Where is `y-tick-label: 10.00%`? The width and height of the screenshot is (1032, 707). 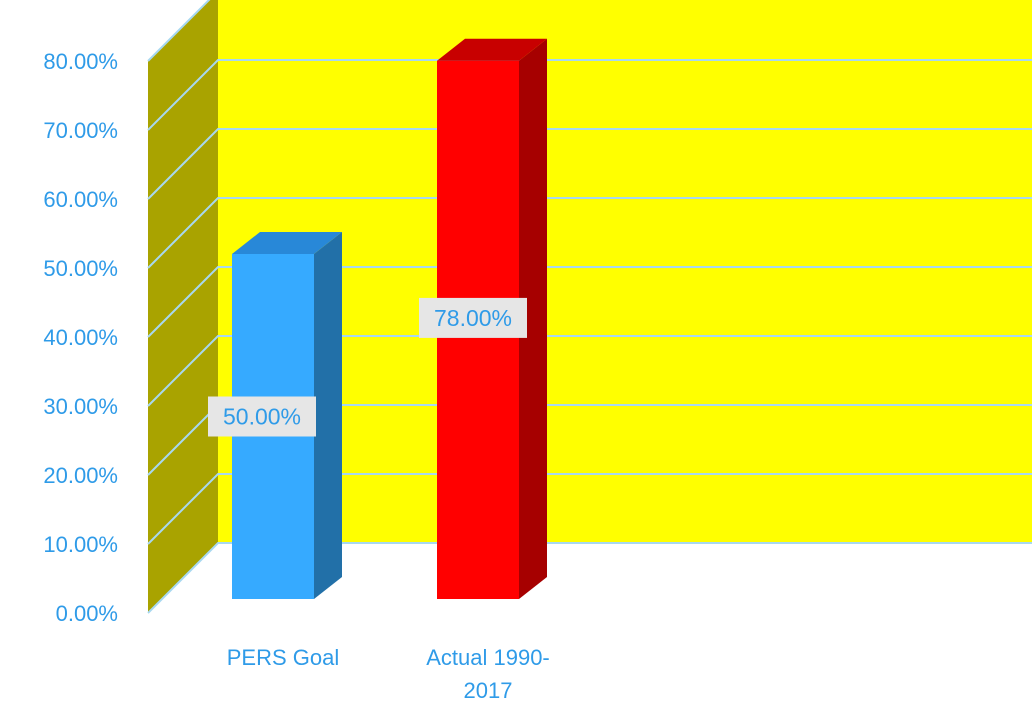 y-tick-label: 10.00% is located at coordinates (80, 544).